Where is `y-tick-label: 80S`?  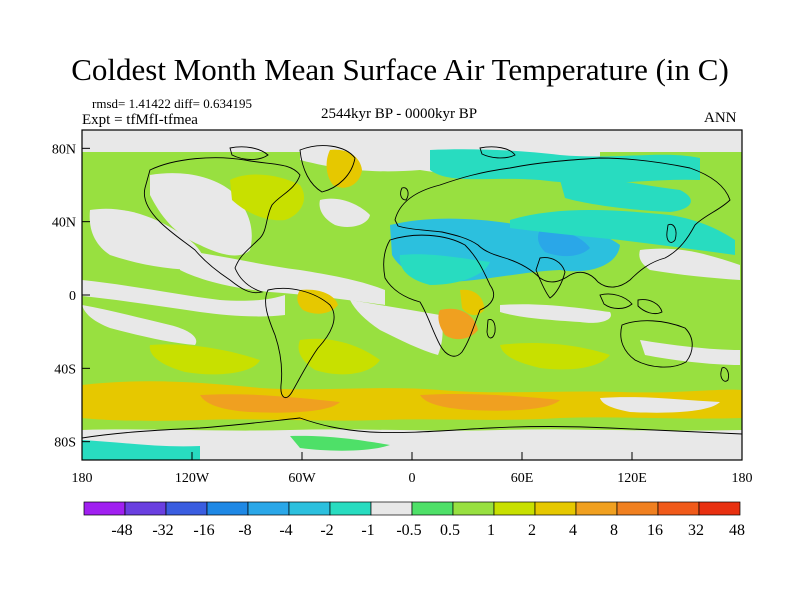 y-tick-label: 80S is located at coordinates (65, 443).